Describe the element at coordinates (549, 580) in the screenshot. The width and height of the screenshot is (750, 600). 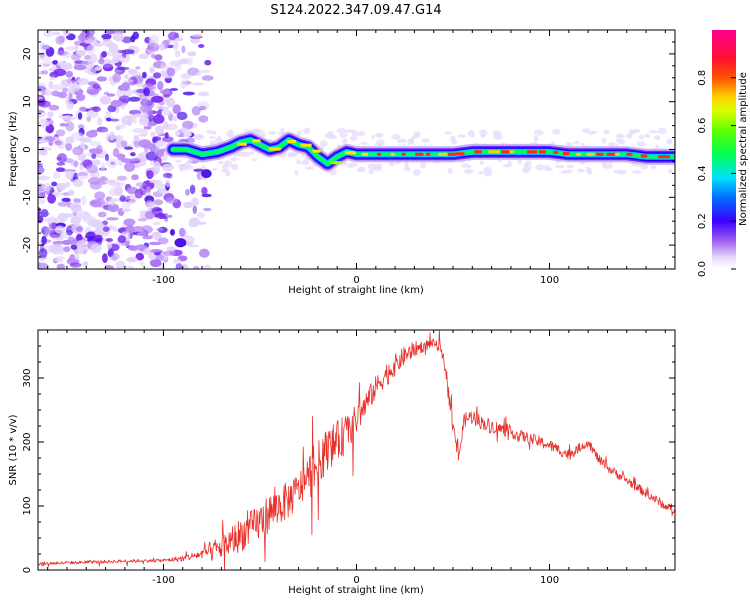
I see `snr-xtick-label: 100` at that location.